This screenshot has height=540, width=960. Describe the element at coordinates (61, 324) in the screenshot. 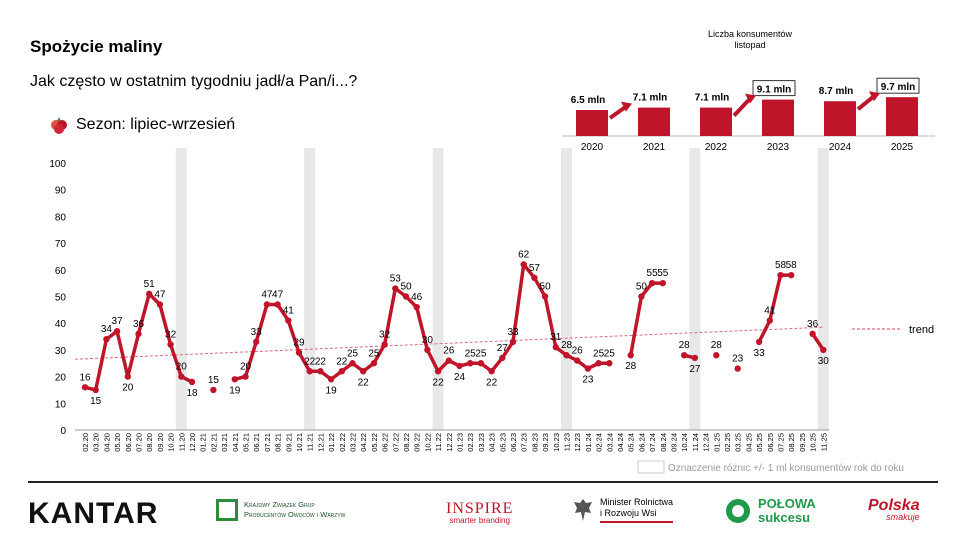

I see `y-tick-label: 40` at that location.